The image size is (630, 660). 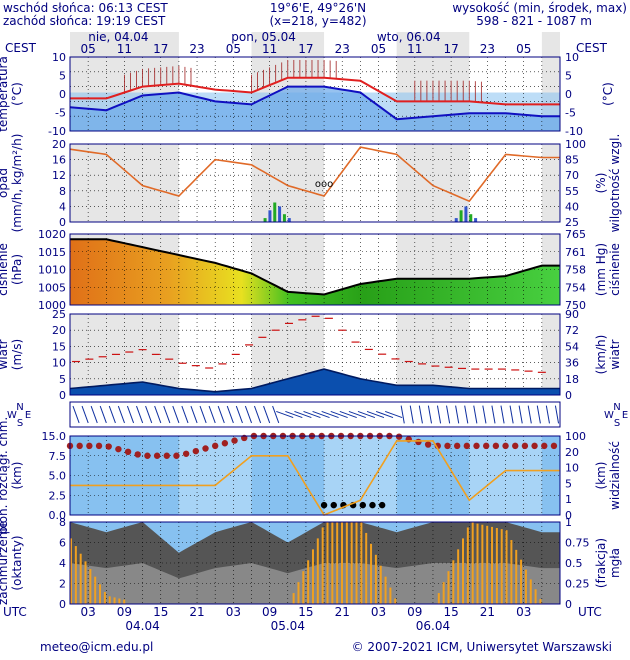 What do you see at coordinates (601, 475) in the screenshot?
I see `visibility-axis-title: (km)` at bounding box center [601, 475].